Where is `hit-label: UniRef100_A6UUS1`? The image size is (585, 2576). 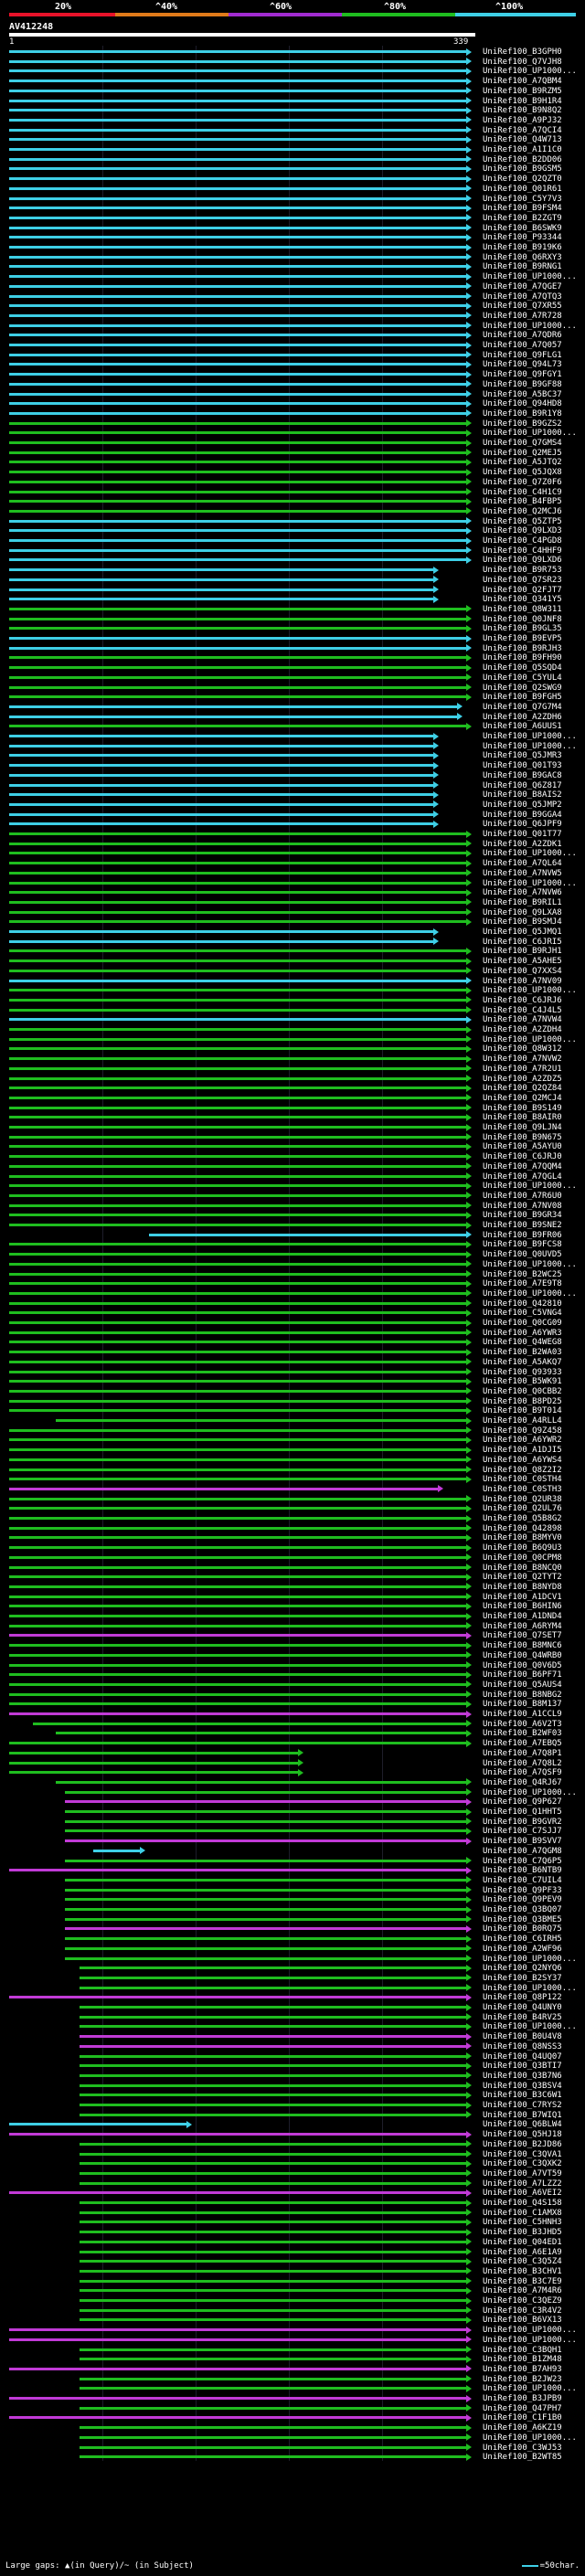 hit-label: UniRef100_A6UUS1 is located at coordinates (522, 727).